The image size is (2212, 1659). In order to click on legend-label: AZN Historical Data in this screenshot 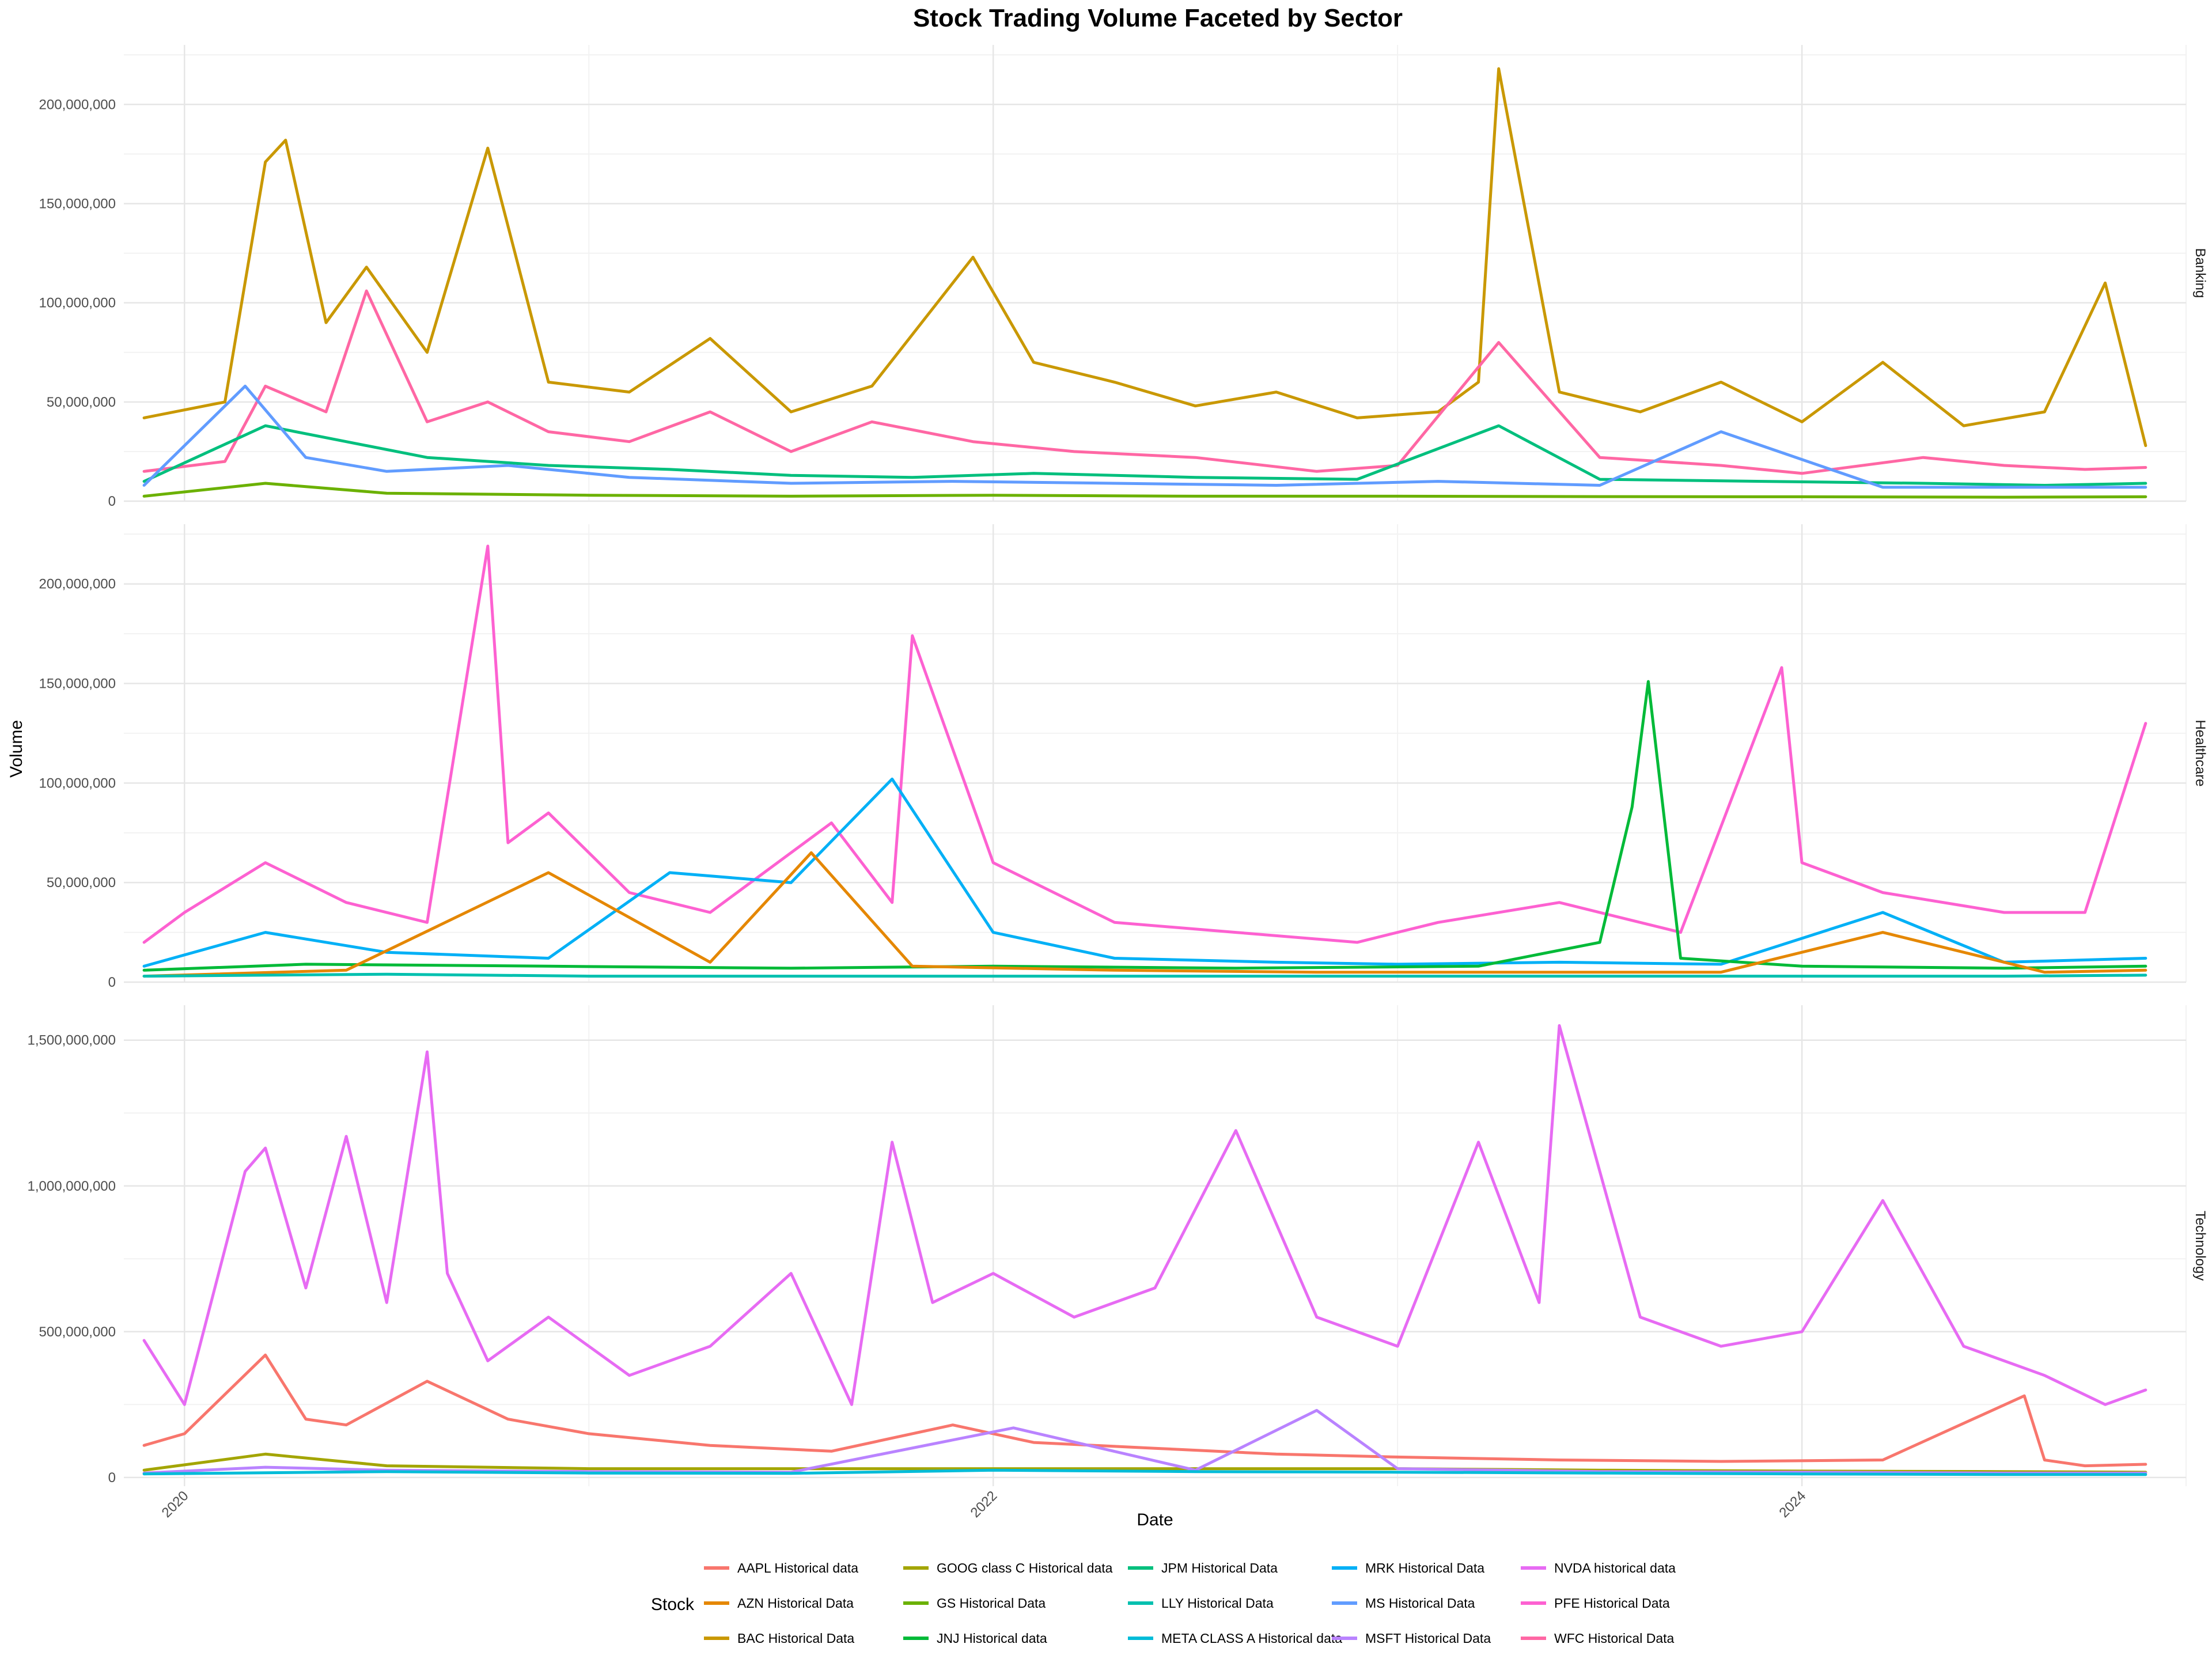, I will do `click(795, 1603)`.